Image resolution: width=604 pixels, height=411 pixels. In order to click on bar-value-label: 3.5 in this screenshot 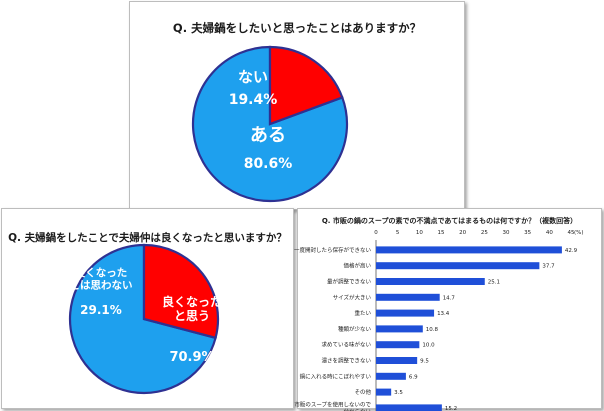, I will do `click(398, 393)`.